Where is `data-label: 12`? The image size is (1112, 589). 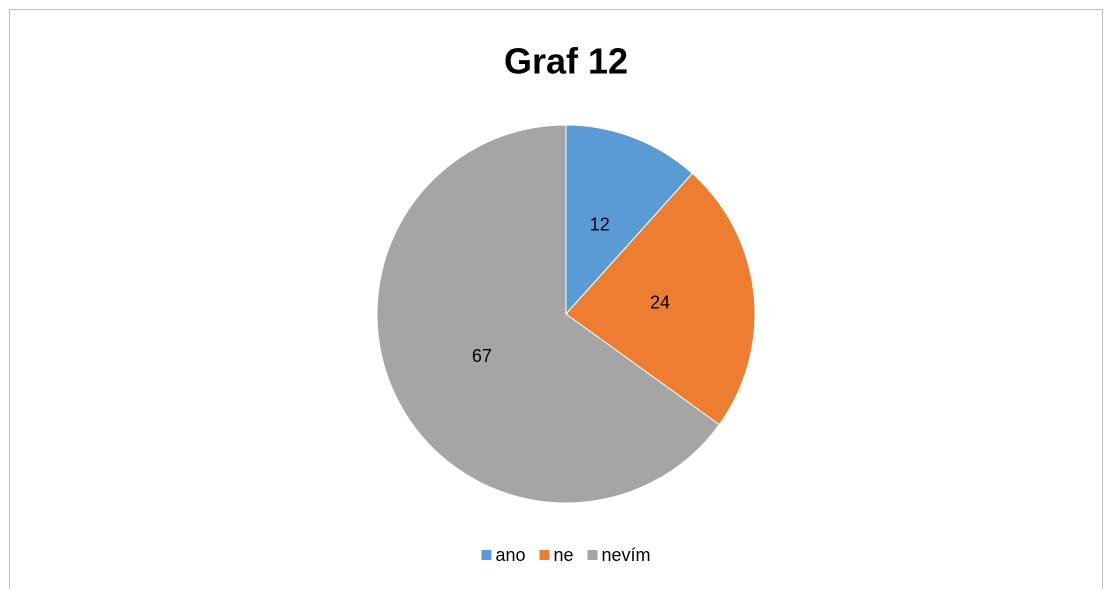
data-label: 12 is located at coordinates (600, 225).